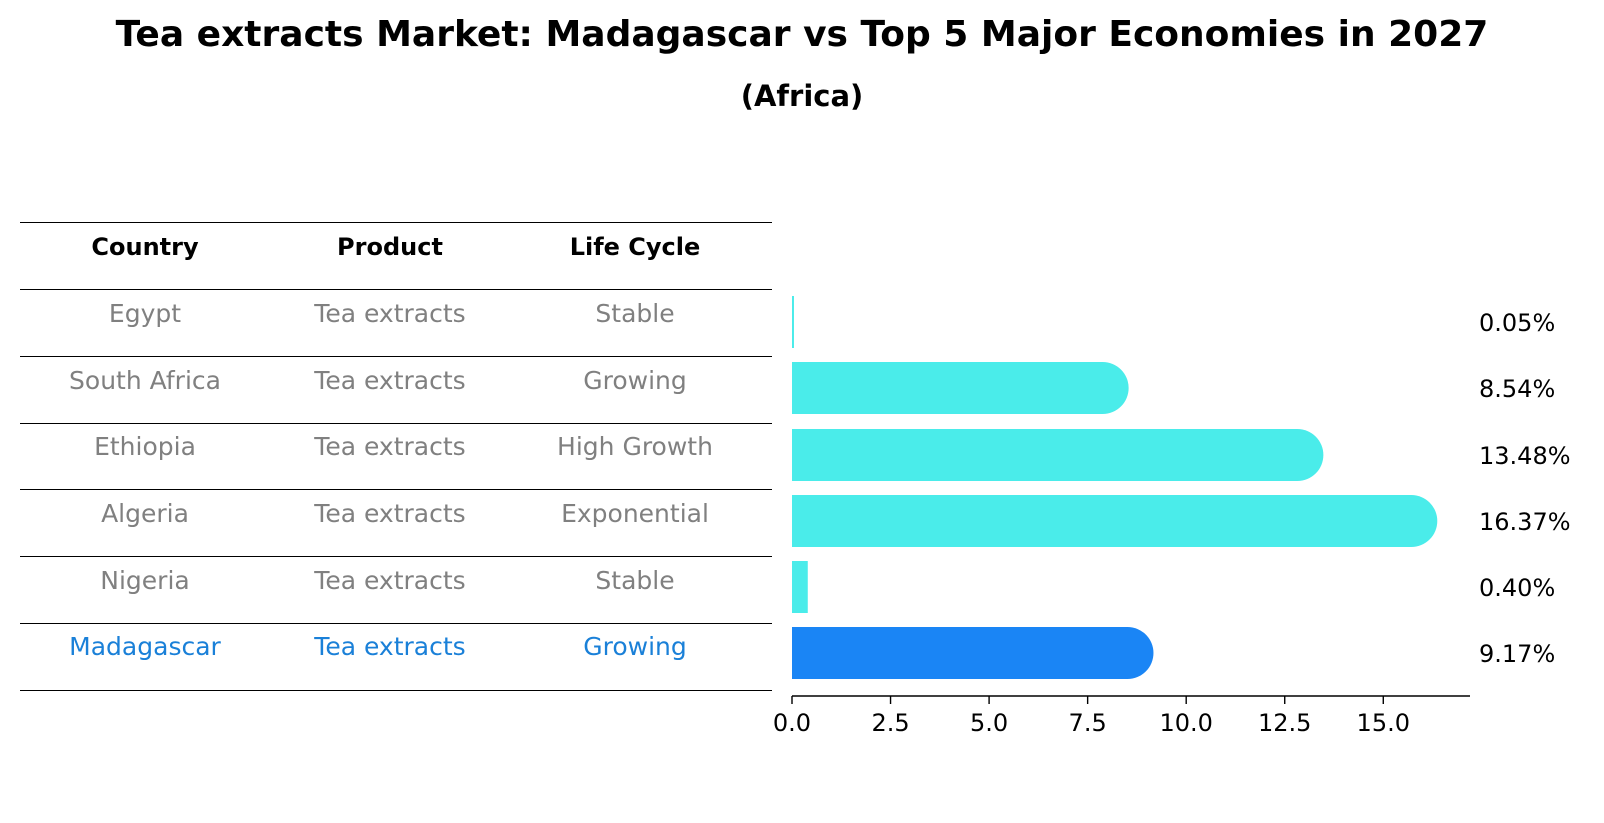  What do you see at coordinates (145, 247) in the screenshot?
I see `header-country: Country` at bounding box center [145, 247].